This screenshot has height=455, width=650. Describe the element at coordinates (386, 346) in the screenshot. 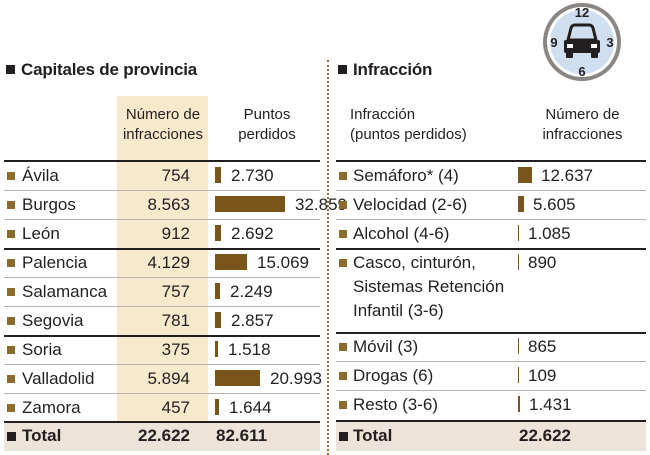

I see `infraccion-label: Móvil (3)` at that location.